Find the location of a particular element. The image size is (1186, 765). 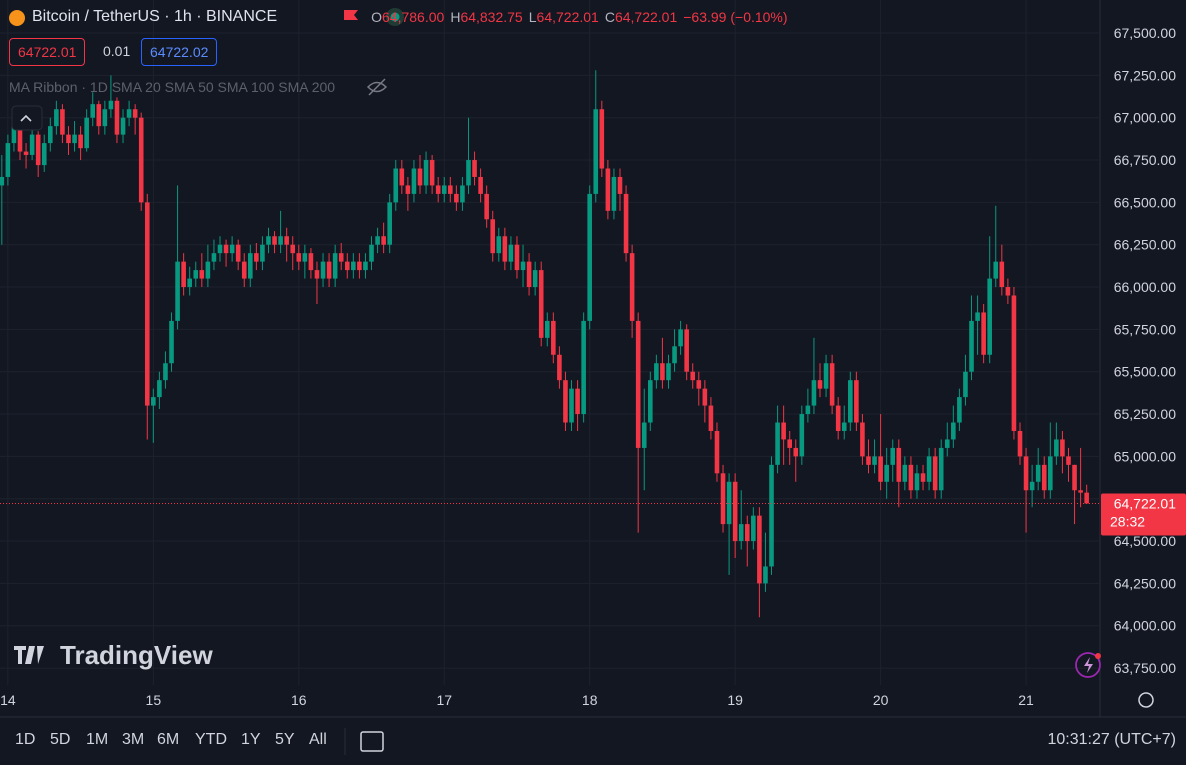

y-tick-label: 66,750.00 is located at coordinates (1145, 160).